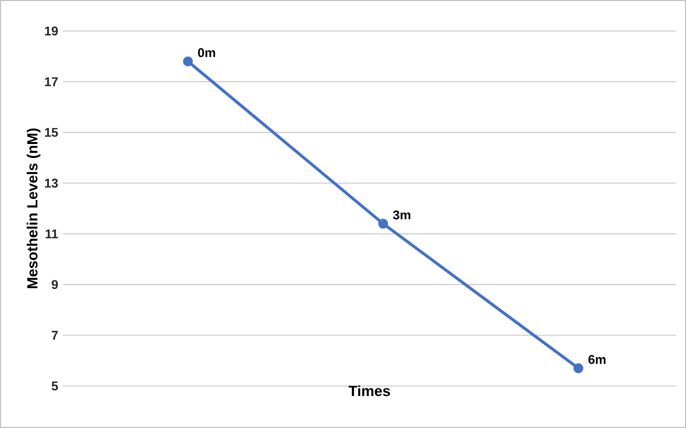  What do you see at coordinates (55, 285) in the screenshot?
I see `y-tick-label: 9` at bounding box center [55, 285].